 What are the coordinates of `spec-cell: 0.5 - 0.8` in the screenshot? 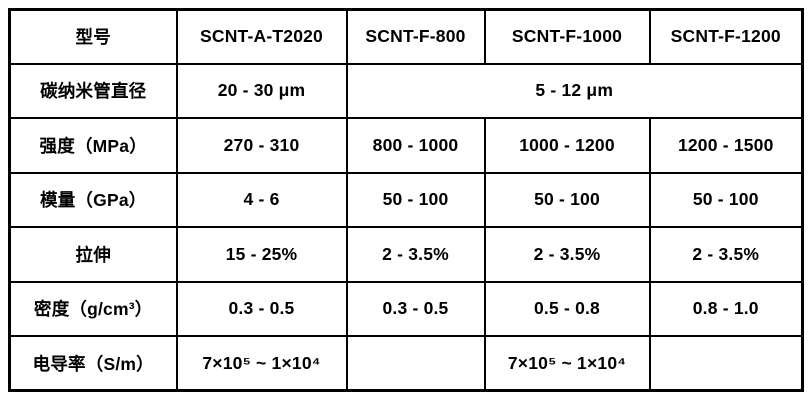 It's located at (567, 308).